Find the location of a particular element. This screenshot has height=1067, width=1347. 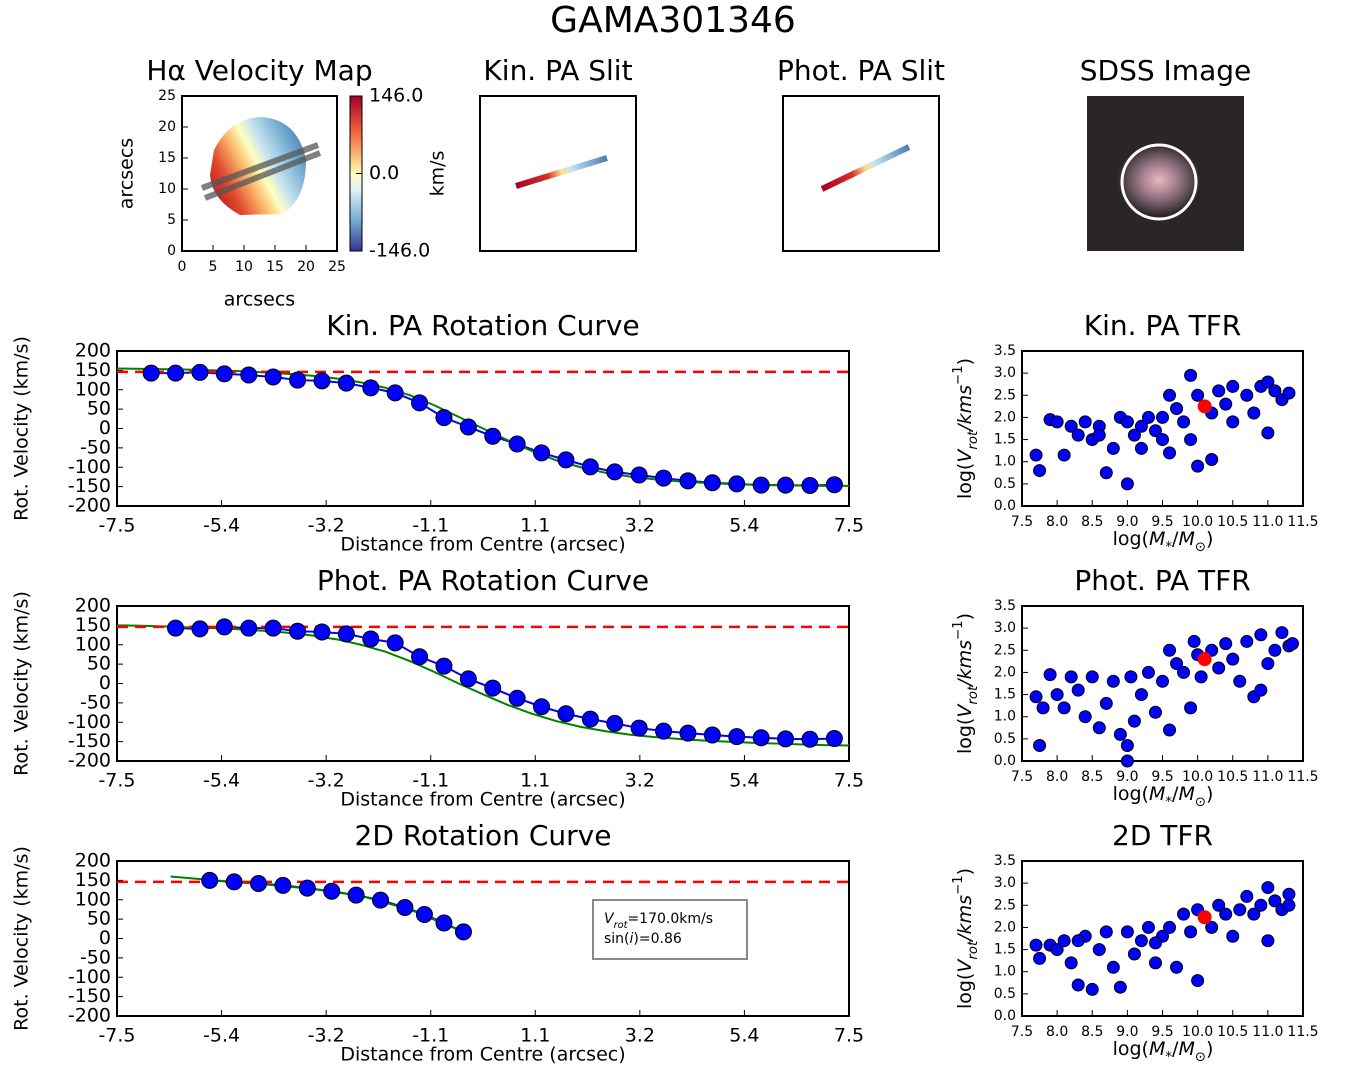

x-tick-label: -7.5 is located at coordinates (116, 781).